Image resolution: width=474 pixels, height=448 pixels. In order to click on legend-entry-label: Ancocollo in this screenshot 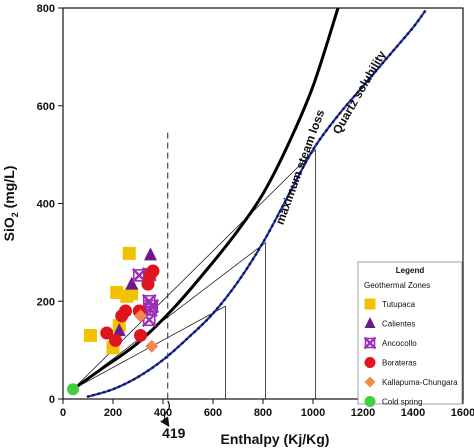, I will do `click(399, 343)`.